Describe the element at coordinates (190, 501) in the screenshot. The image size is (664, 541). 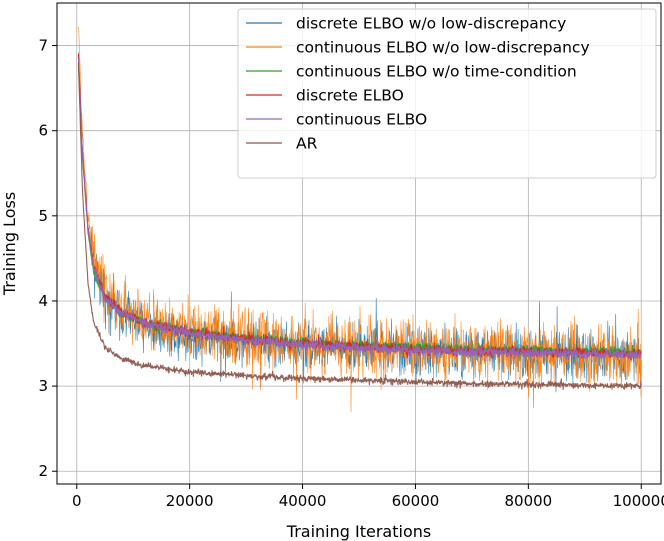
I see `x-tick-label: 20000` at that location.